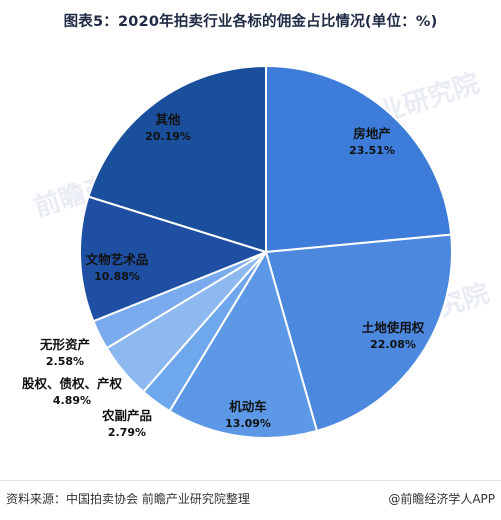 The width and height of the screenshot is (501, 520). I want to click on slice-label: 房地产, so click(372, 133).